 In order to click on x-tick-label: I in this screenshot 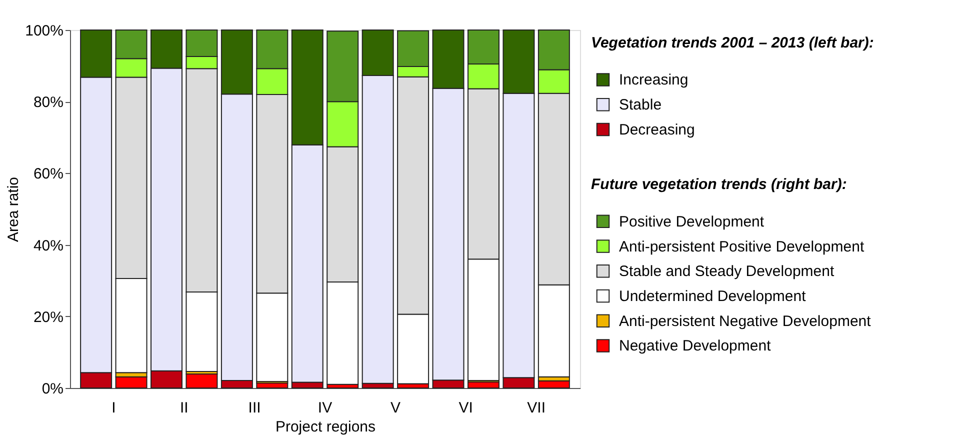, I will do `click(114, 408)`.